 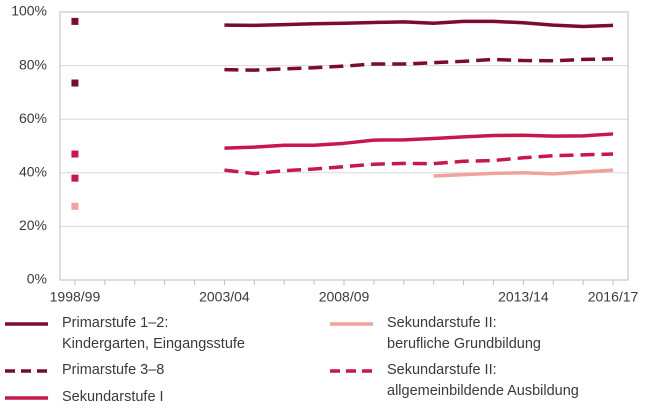 What do you see at coordinates (344, 297) in the screenshot?
I see `x-tick-label: 2008/09` at bounding box center [344, 297].